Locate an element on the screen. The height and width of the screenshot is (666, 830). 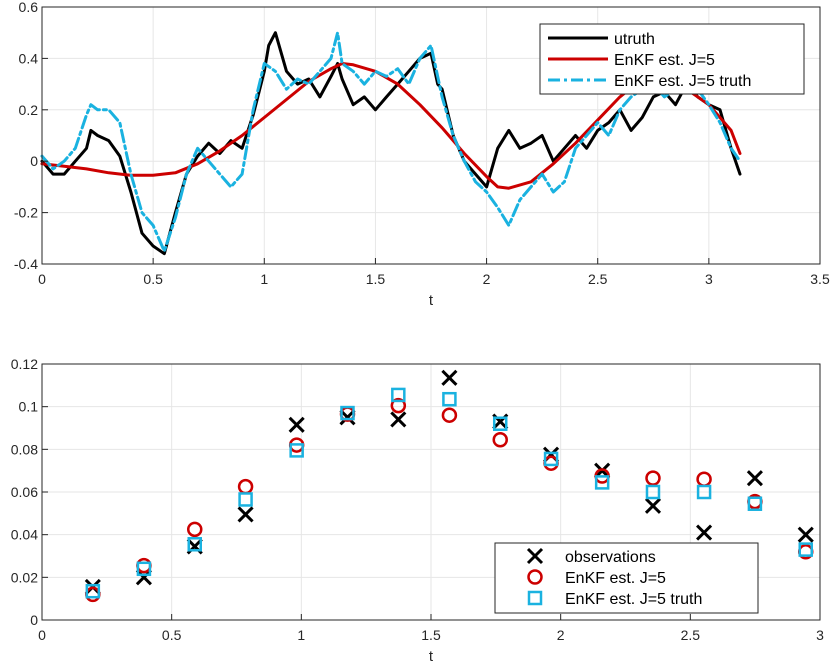
bottom-y-tick-label: 0.08 is located at coordinates (24, 449).